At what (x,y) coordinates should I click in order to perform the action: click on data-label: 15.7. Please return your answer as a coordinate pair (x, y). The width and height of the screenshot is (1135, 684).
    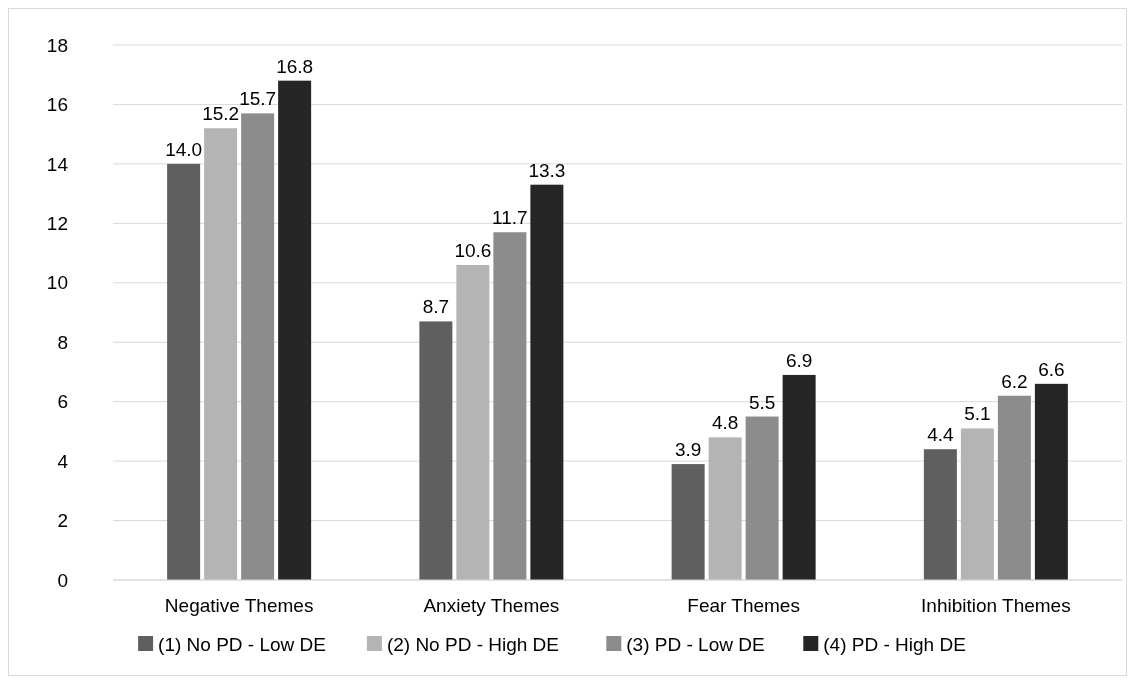
    Looking at the image, I should click on (258, 99).